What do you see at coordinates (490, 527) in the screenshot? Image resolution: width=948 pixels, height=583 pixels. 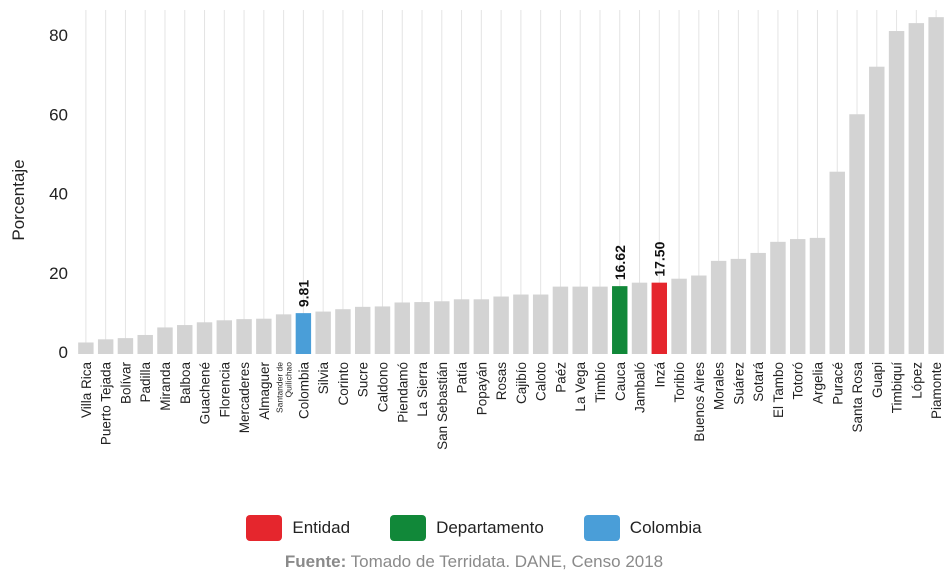 I see `legend-label: Departamento` at bounding box center [490, 527].